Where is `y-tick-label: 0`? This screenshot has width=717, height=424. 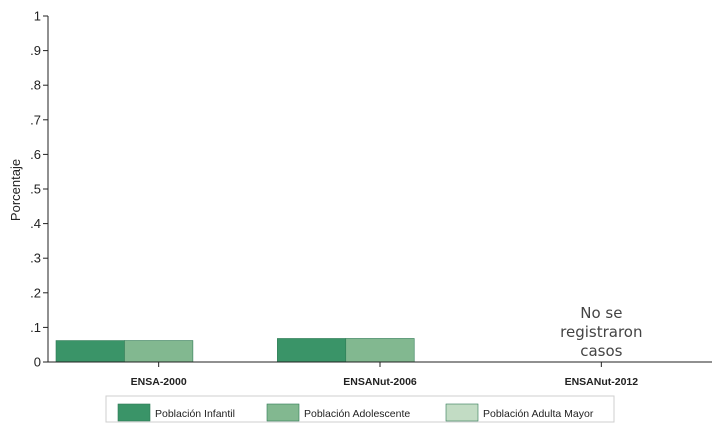
y-tick-label: 0 is located at coordinates (37, 362).